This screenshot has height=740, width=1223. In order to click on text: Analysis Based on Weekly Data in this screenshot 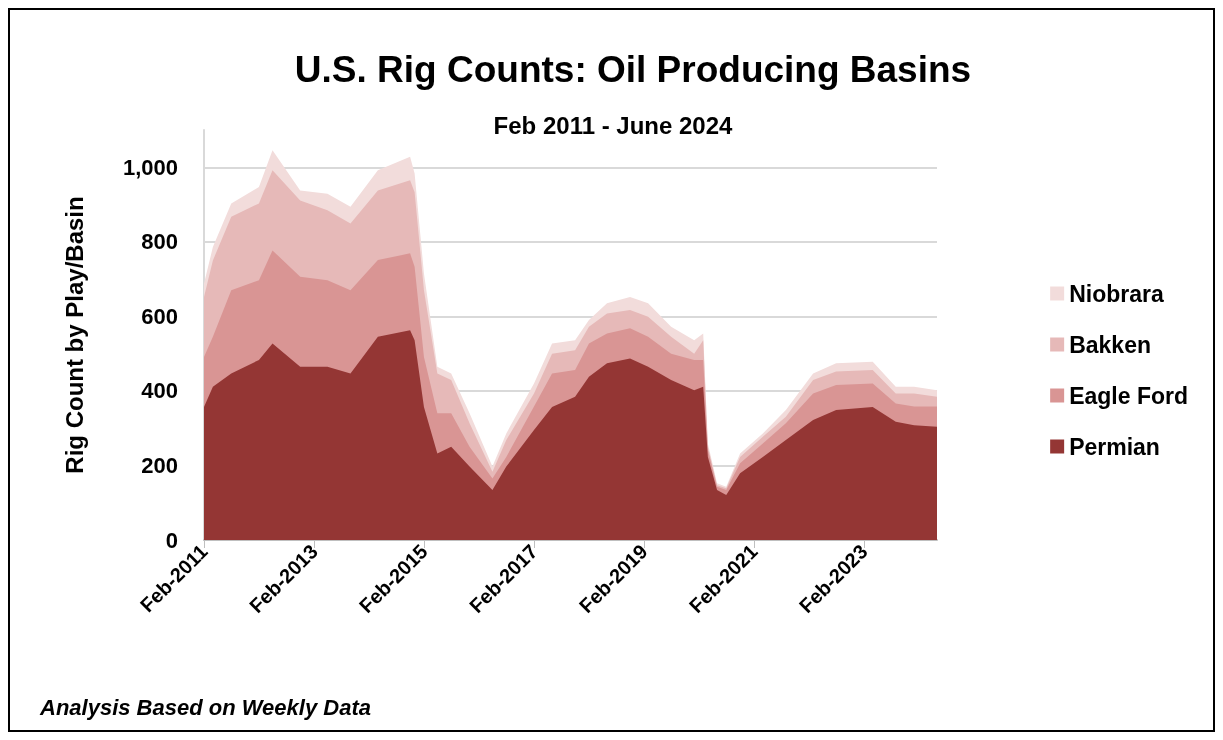, I will do `click(205, 707)`.